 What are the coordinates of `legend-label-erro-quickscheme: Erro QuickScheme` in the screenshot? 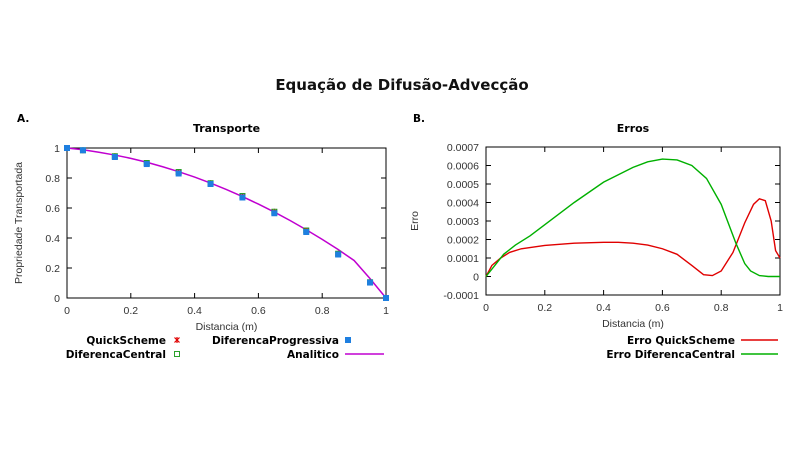 It's located at (681, 341).